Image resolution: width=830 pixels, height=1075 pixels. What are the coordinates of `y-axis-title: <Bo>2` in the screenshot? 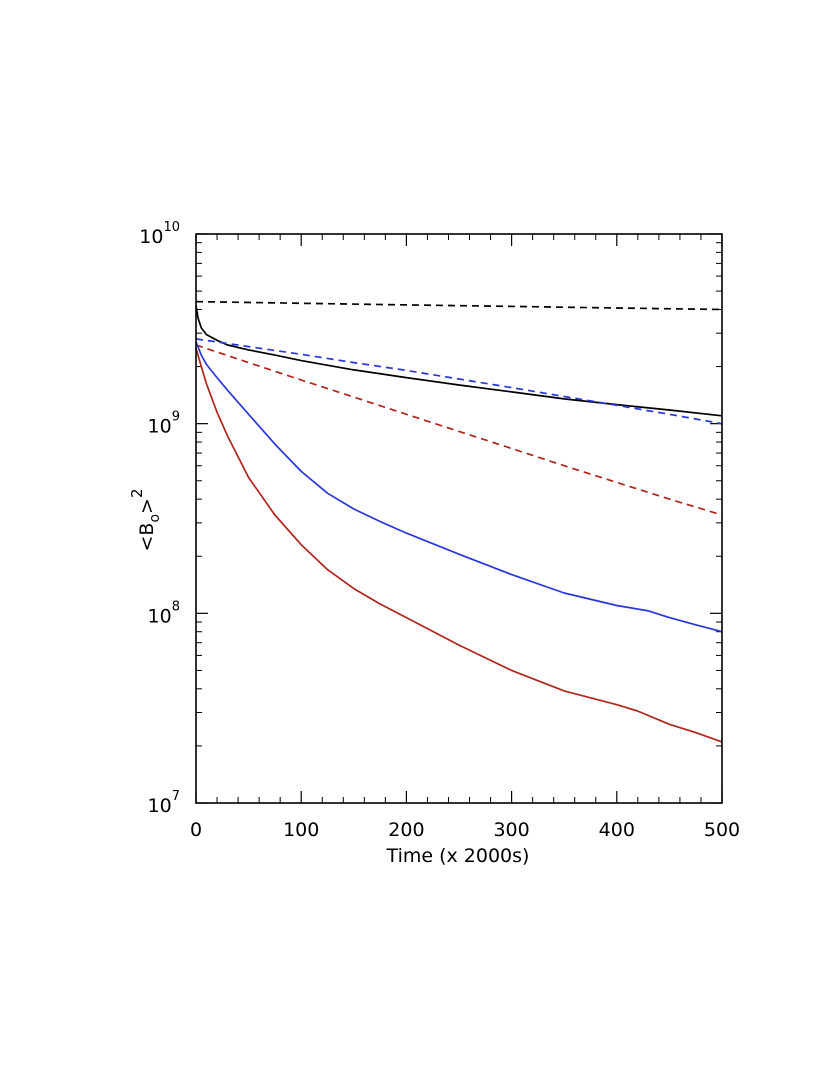 It's located at (145, 519).